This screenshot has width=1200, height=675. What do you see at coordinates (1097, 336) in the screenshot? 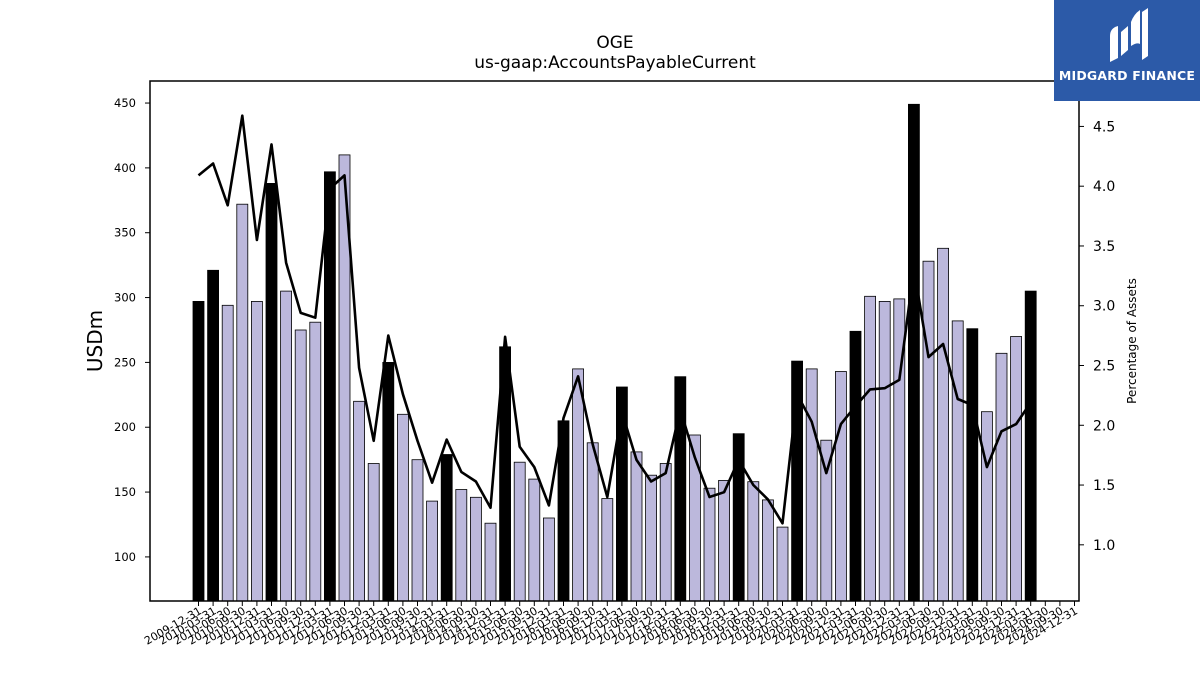
I see `y-axis-right: 1.0 1.5 2.0 2.5 3.0 3.5 4.0 4.5` at bounding box center [1097, 336].